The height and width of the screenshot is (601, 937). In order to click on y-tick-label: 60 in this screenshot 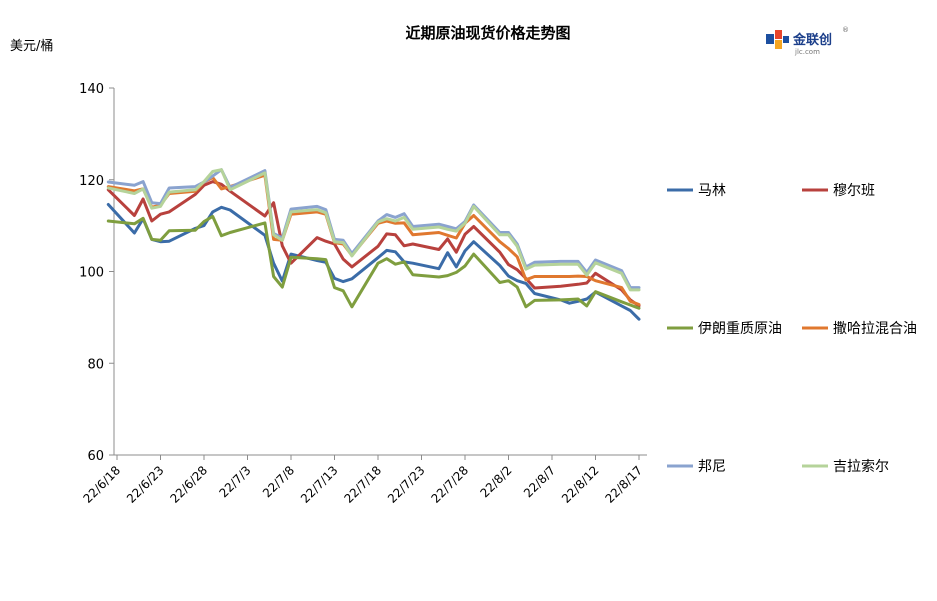, I will do `click(95, 456)`.